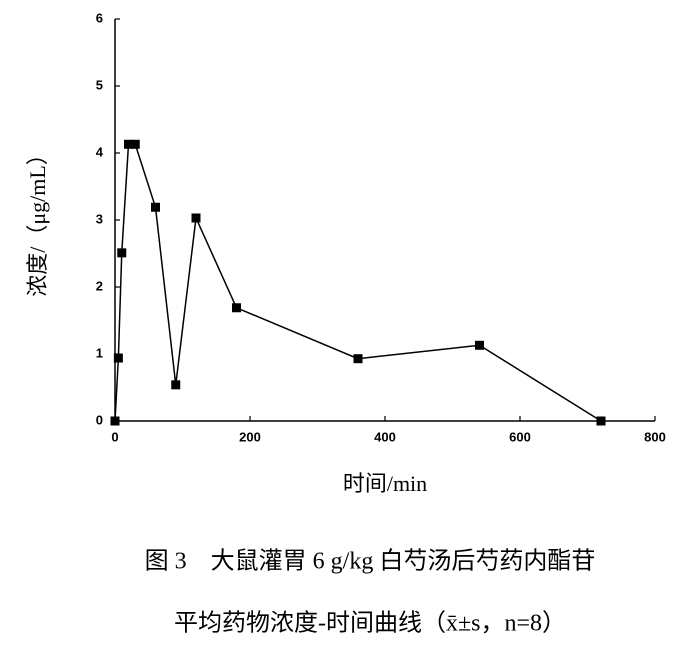 The width and height of the screenshot is (686, 649). What do you see at coordinates (99, 17) in the screenshot?
I see `y-tick-label: 6` at bounding box center [99, 17].